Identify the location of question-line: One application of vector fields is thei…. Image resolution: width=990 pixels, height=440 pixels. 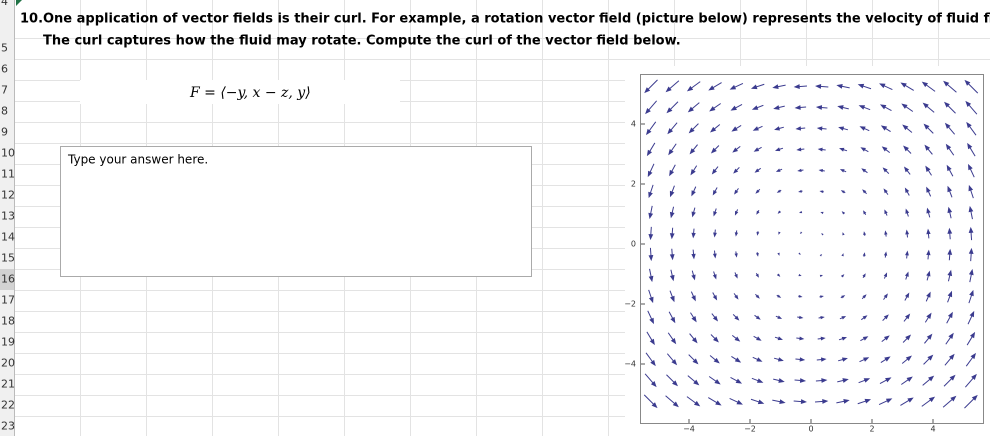
(516, 19).